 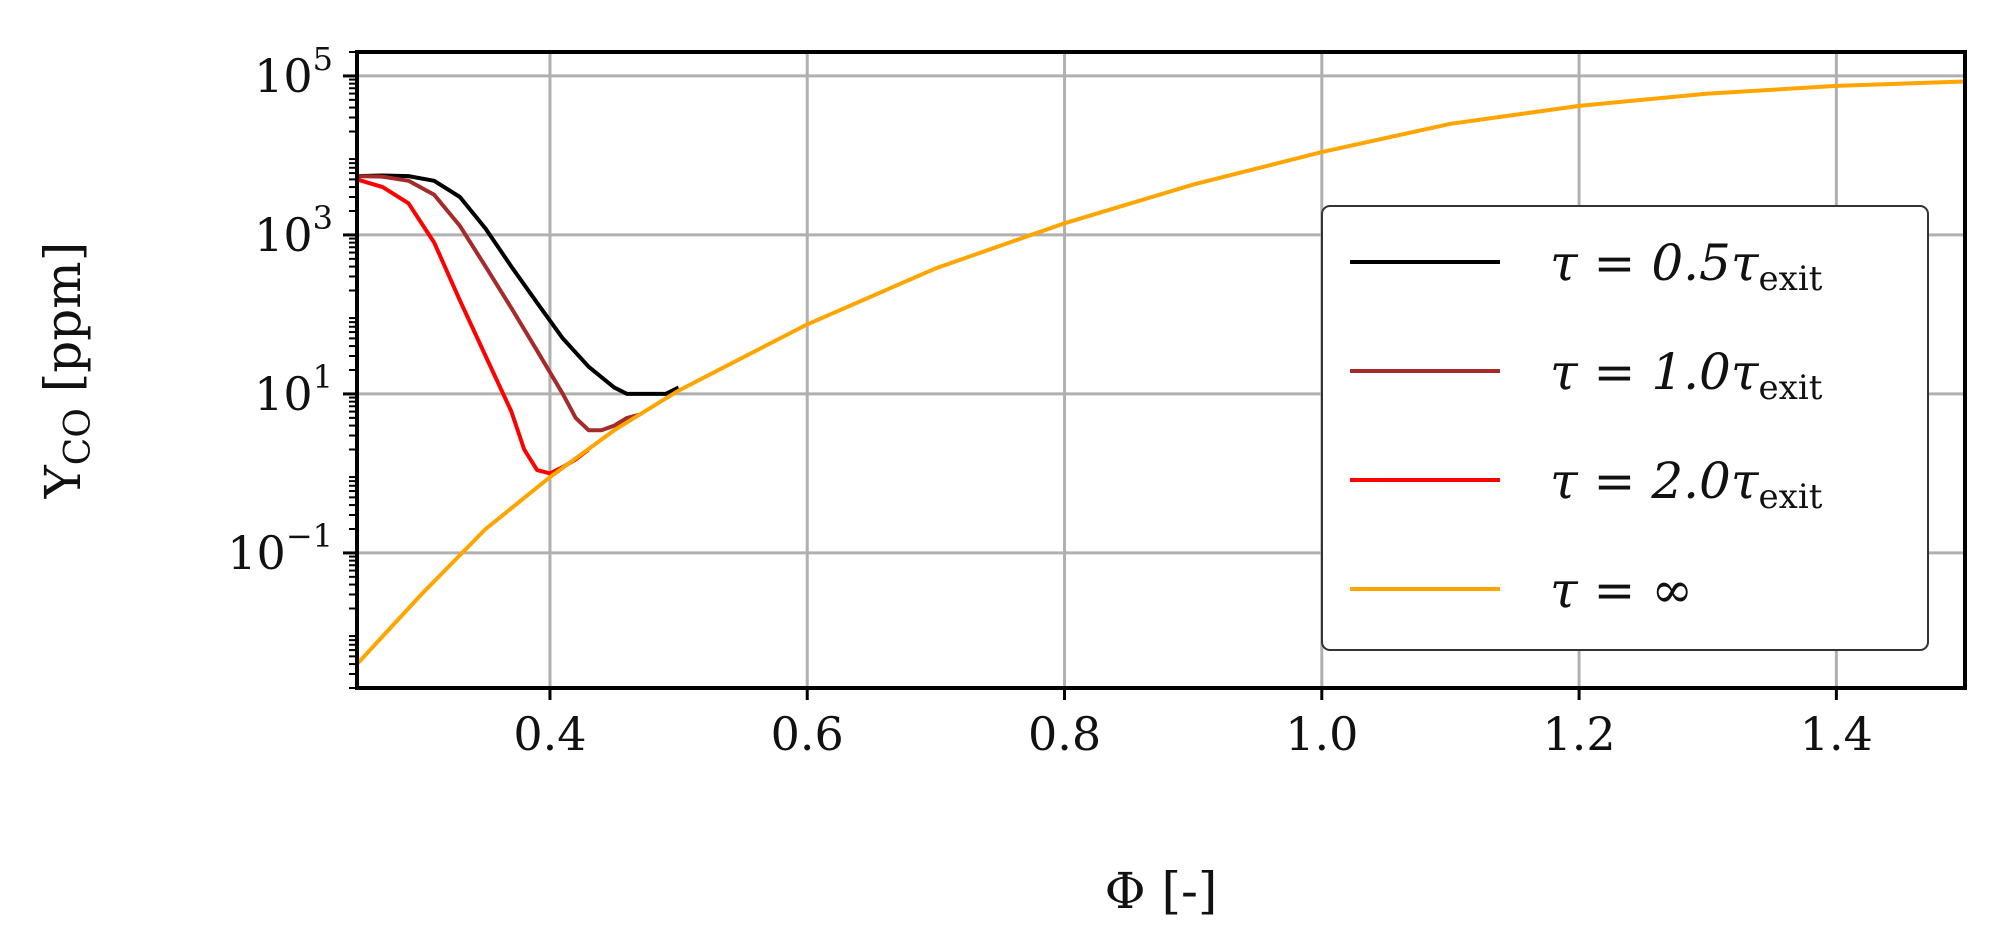 I want to click on y-tick-label-0: 10⁻¹, so click(x=280, y=548).